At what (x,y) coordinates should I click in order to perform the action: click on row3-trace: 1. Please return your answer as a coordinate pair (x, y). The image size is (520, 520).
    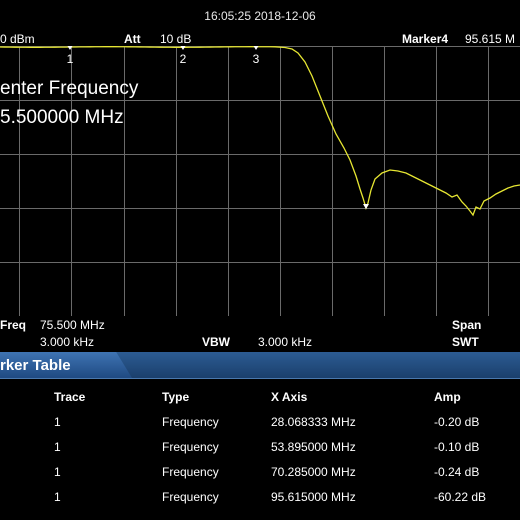
    Looking at the image, I should click on (57, 472).